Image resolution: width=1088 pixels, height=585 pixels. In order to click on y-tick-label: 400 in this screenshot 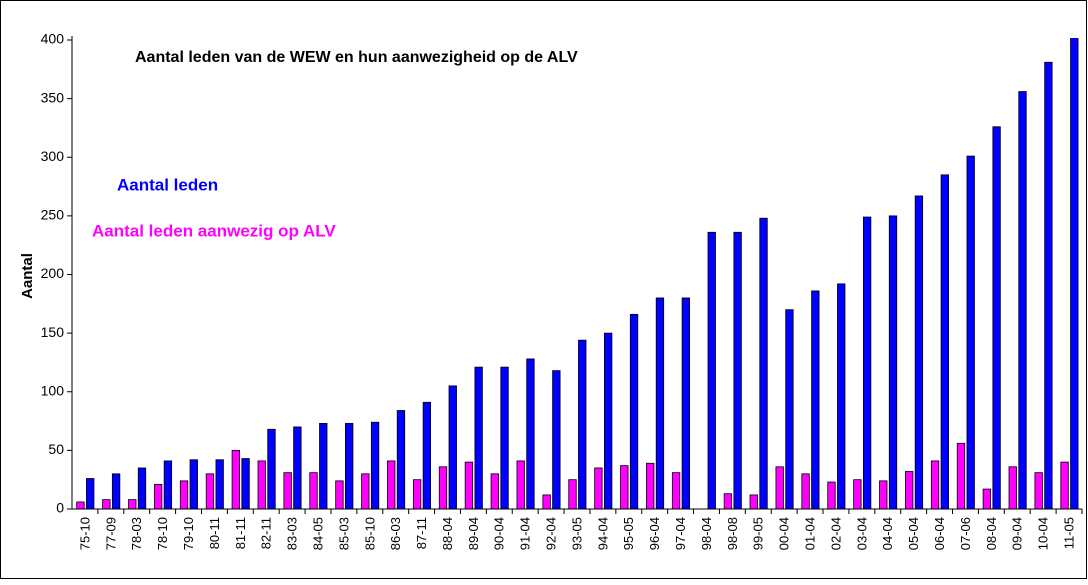, I will do `click(53, 39)`.